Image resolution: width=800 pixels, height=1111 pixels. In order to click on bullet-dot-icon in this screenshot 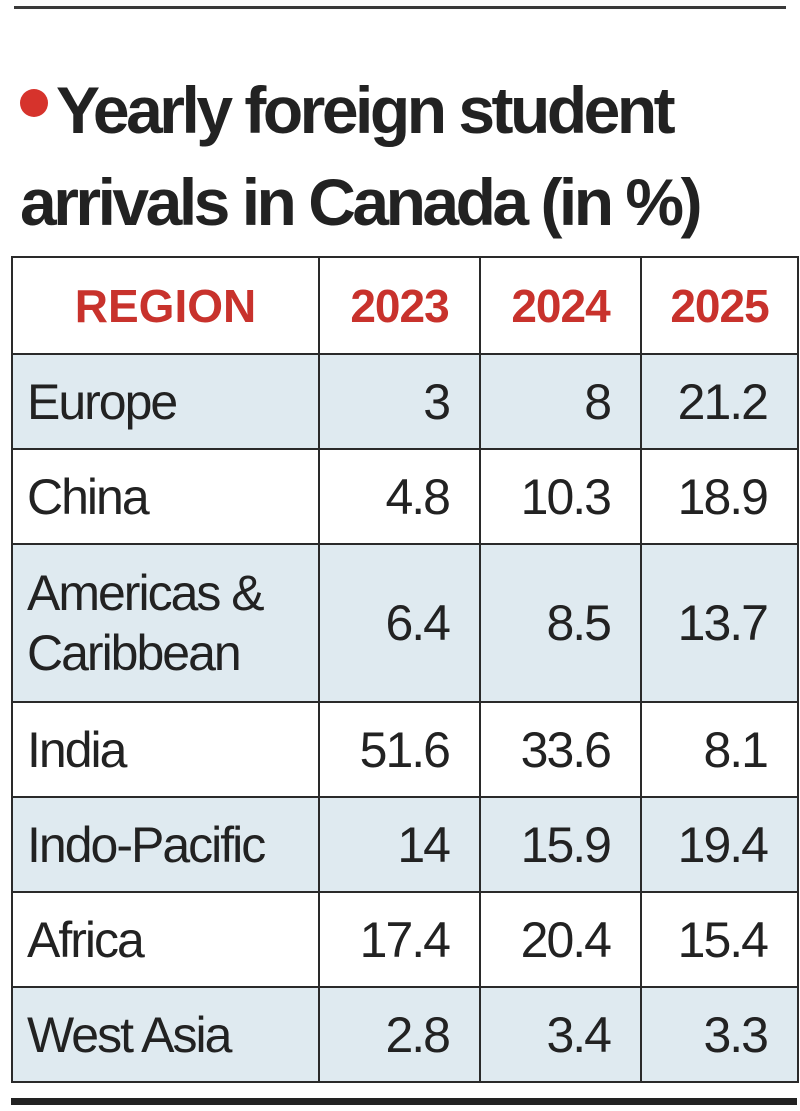, I will do `click(34, 103)`.